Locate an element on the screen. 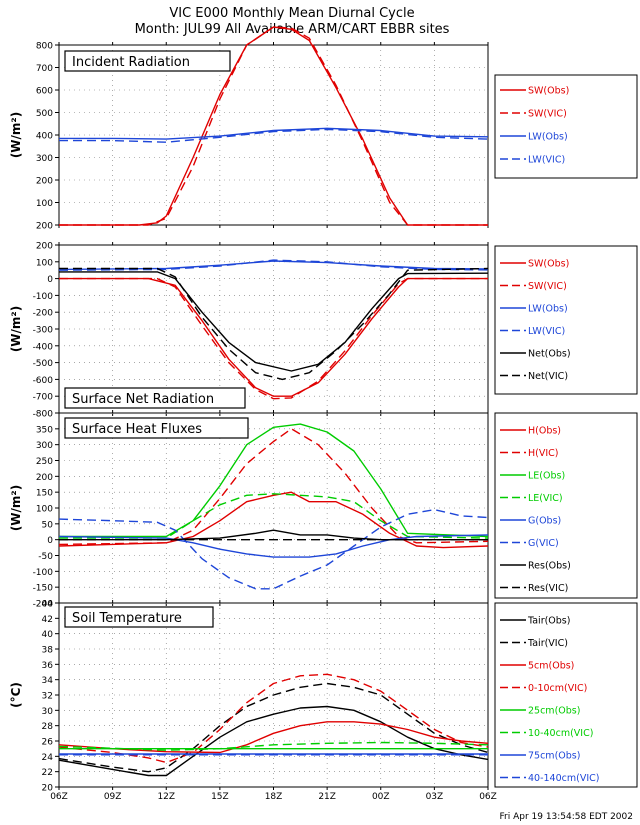 The image size is (640, 825). legend-label: 10-40cm(VIC) is located at coordinates (560, 733).